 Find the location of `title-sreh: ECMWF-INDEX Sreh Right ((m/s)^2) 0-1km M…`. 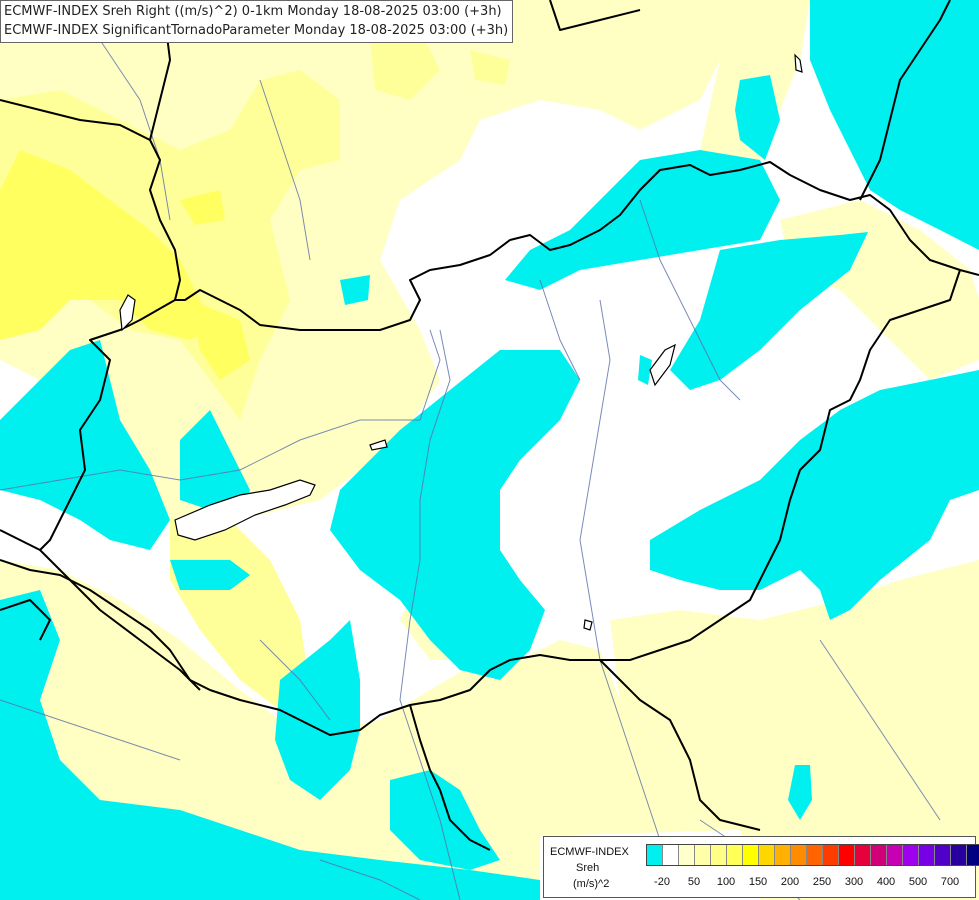

title-sreh: ECMWF-INDEX Sreh Right ((m/s)^2) 0-1km M… is located at coordinates (253, 11).